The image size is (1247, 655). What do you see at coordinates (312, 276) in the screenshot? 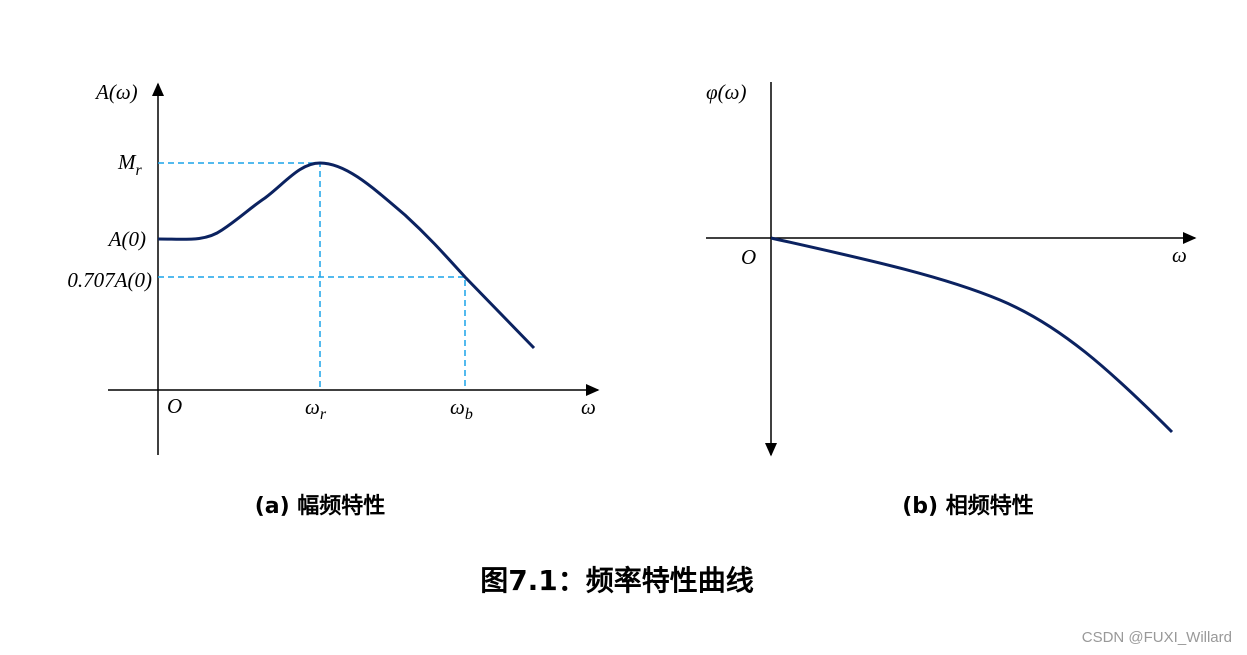
I see `guide-lines` at bounding box center [312, 276].